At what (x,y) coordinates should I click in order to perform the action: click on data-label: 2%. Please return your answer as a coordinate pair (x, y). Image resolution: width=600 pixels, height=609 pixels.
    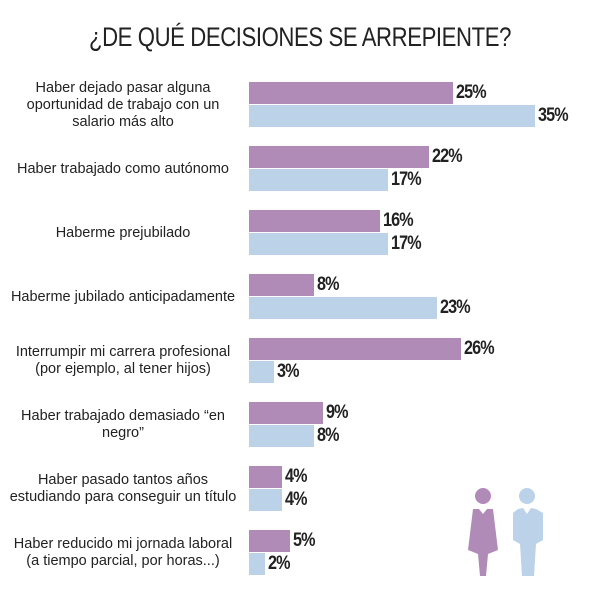
    Looking at the image, I should click on (279, 563).